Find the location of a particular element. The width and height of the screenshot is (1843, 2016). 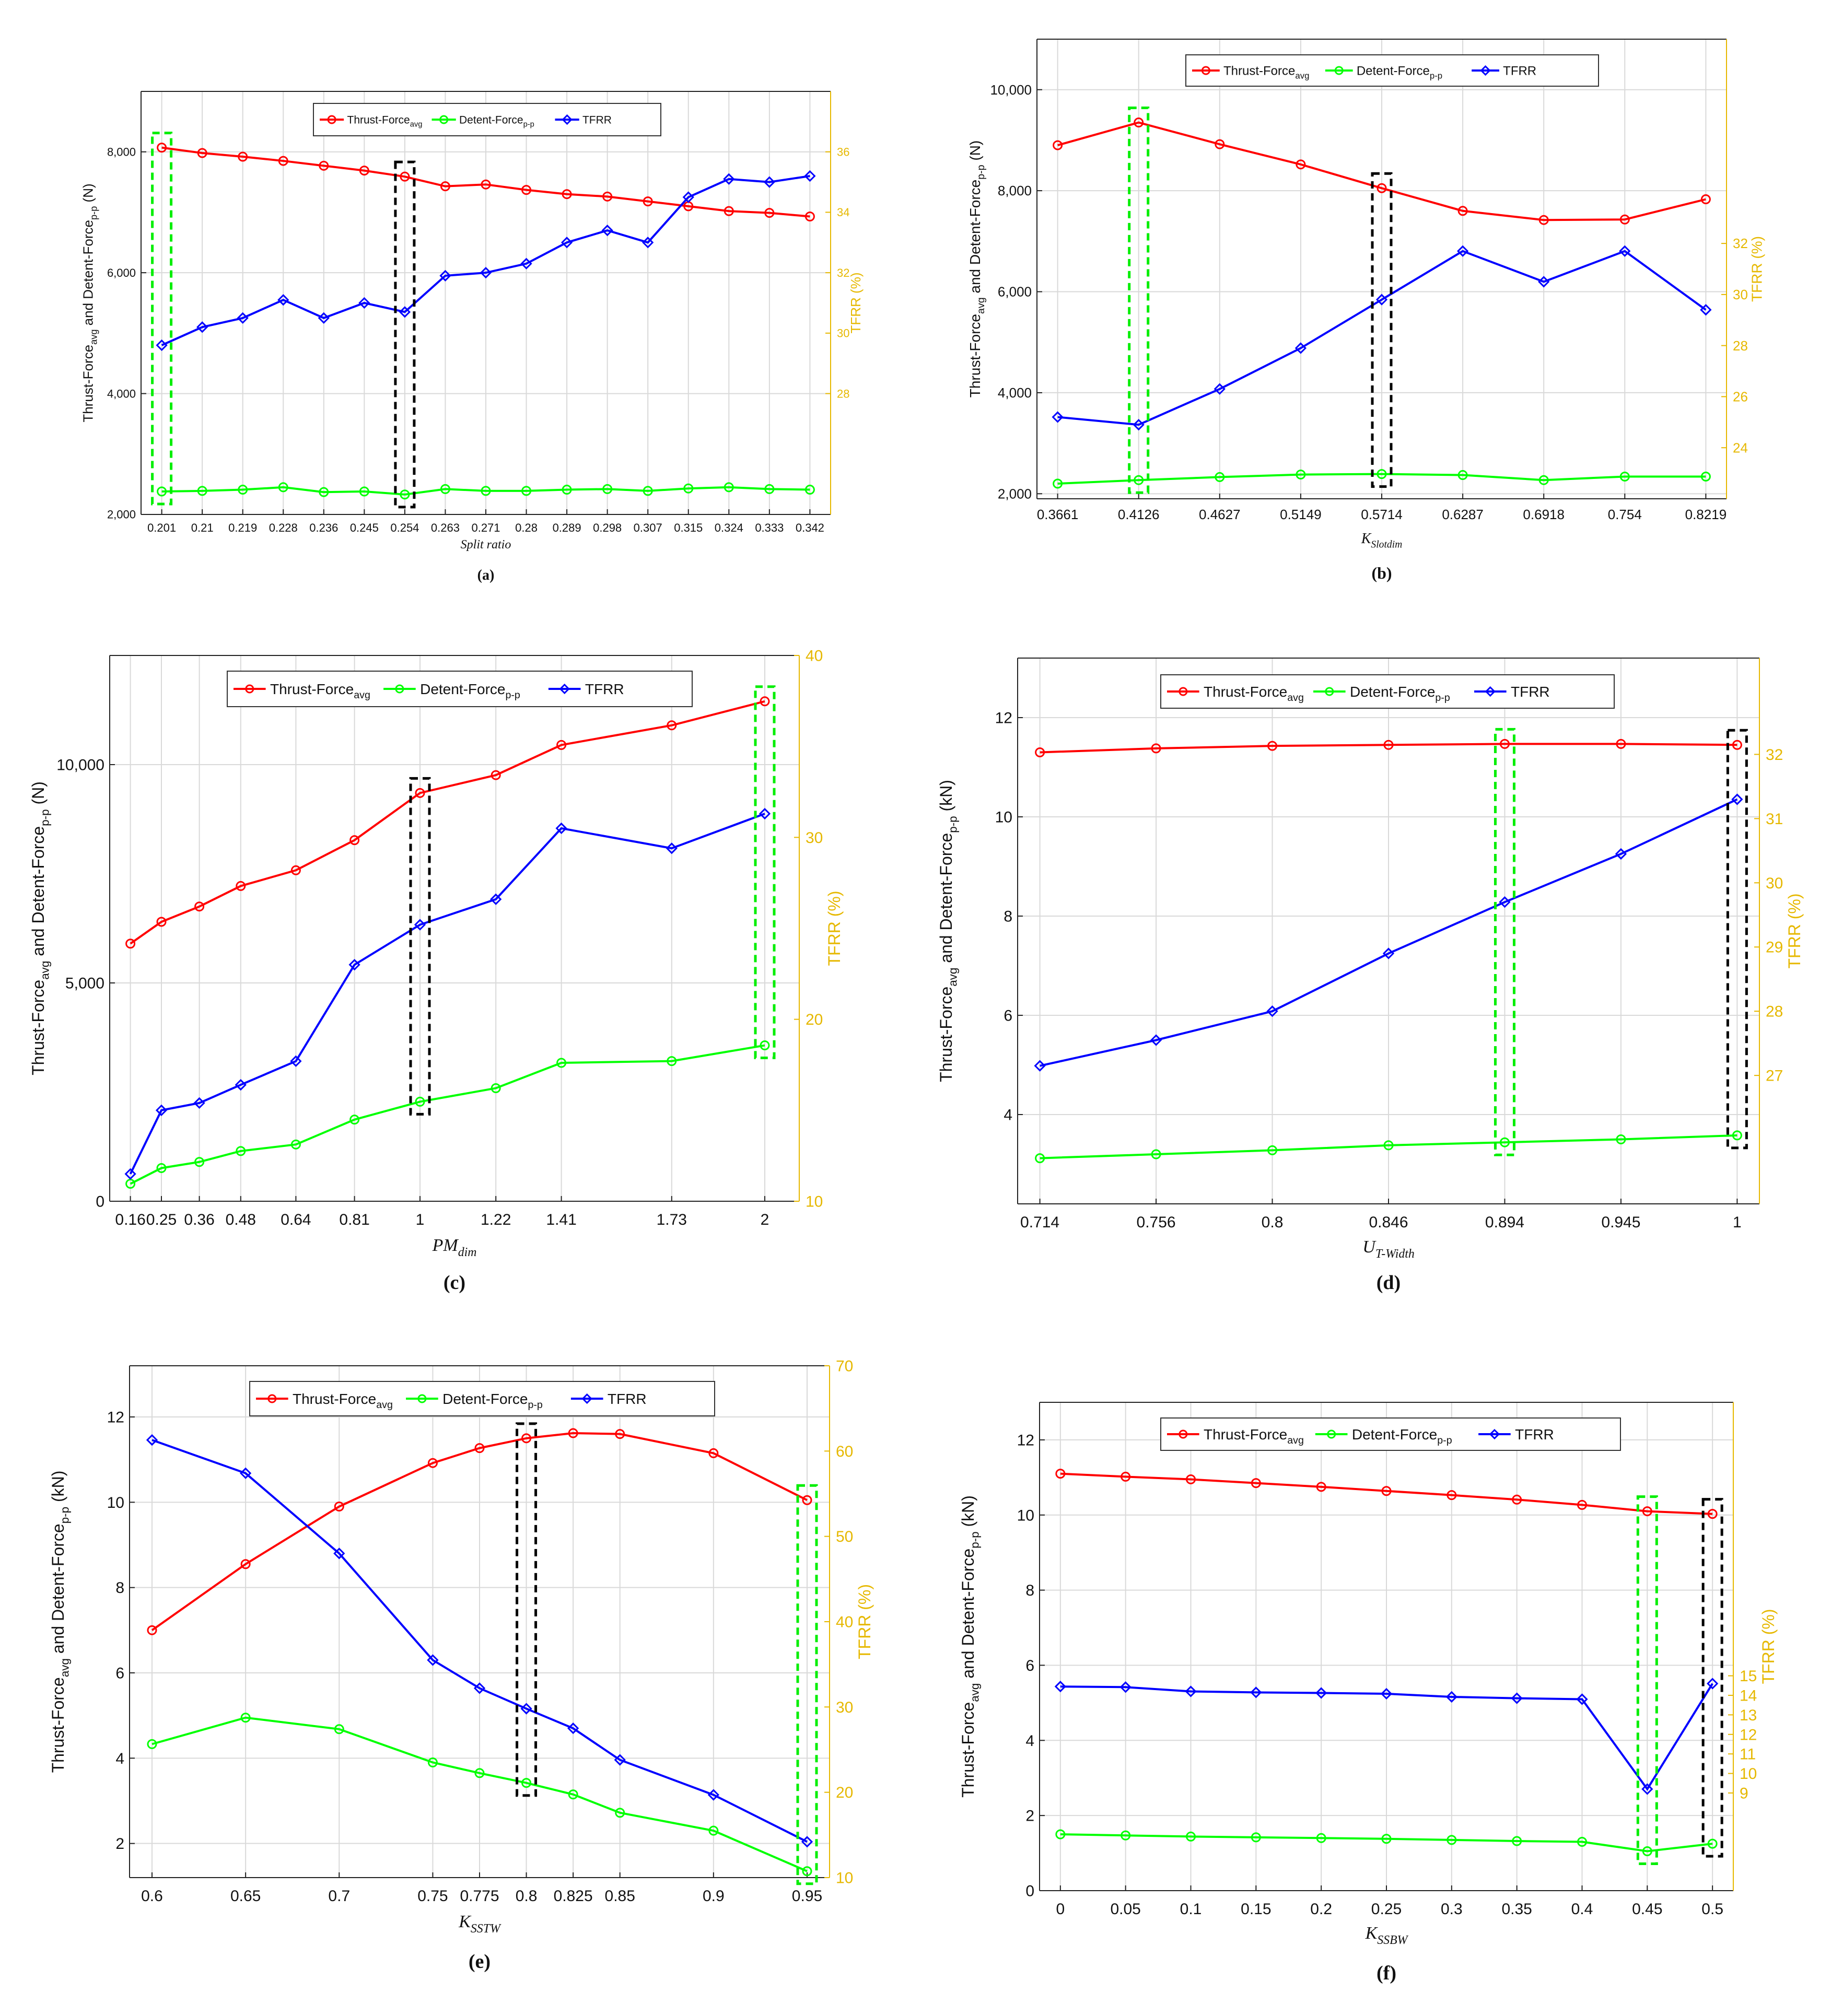

x-tick-label: 0.228 is located at coordinates (283, 528).